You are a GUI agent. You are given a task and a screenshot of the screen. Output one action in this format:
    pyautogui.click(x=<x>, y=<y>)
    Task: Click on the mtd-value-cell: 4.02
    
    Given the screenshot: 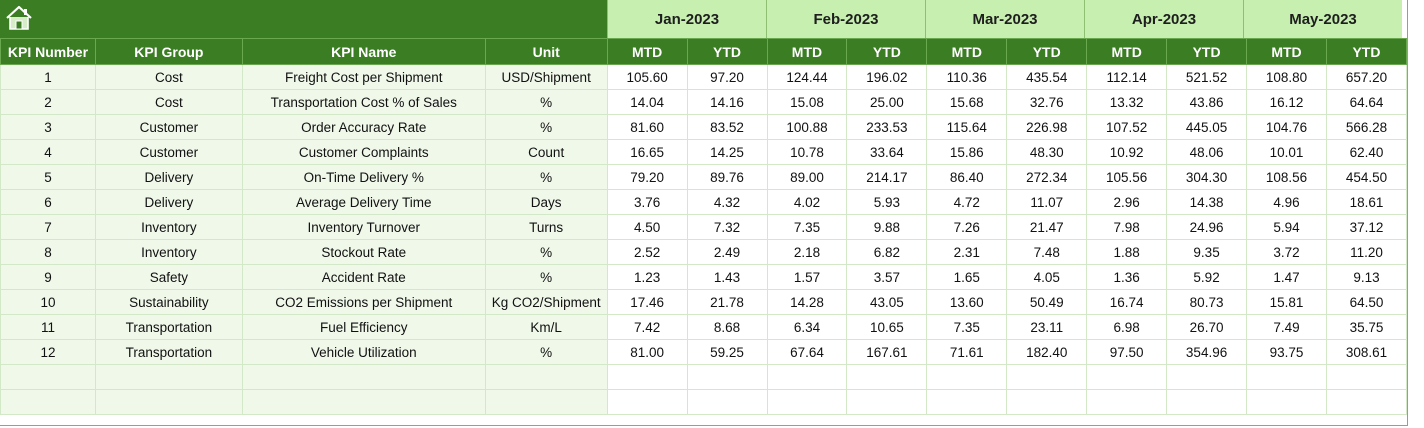 What is the action you would take?
    pyautogui.click(x=807, y=202)
    